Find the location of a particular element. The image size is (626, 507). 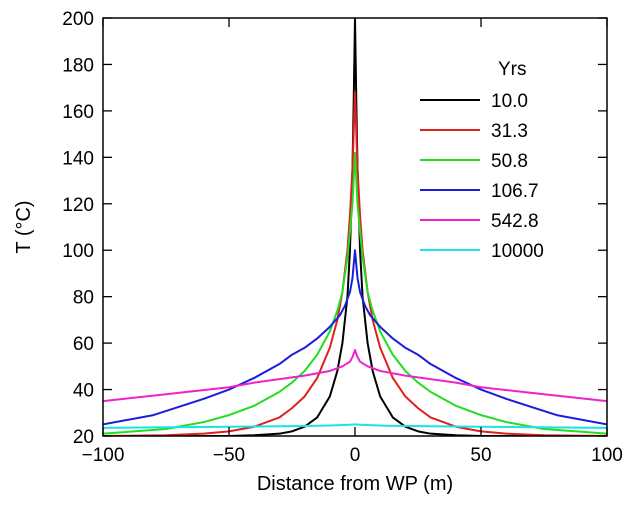

x-tick-label: 100 is located at coordinates (607, 455).